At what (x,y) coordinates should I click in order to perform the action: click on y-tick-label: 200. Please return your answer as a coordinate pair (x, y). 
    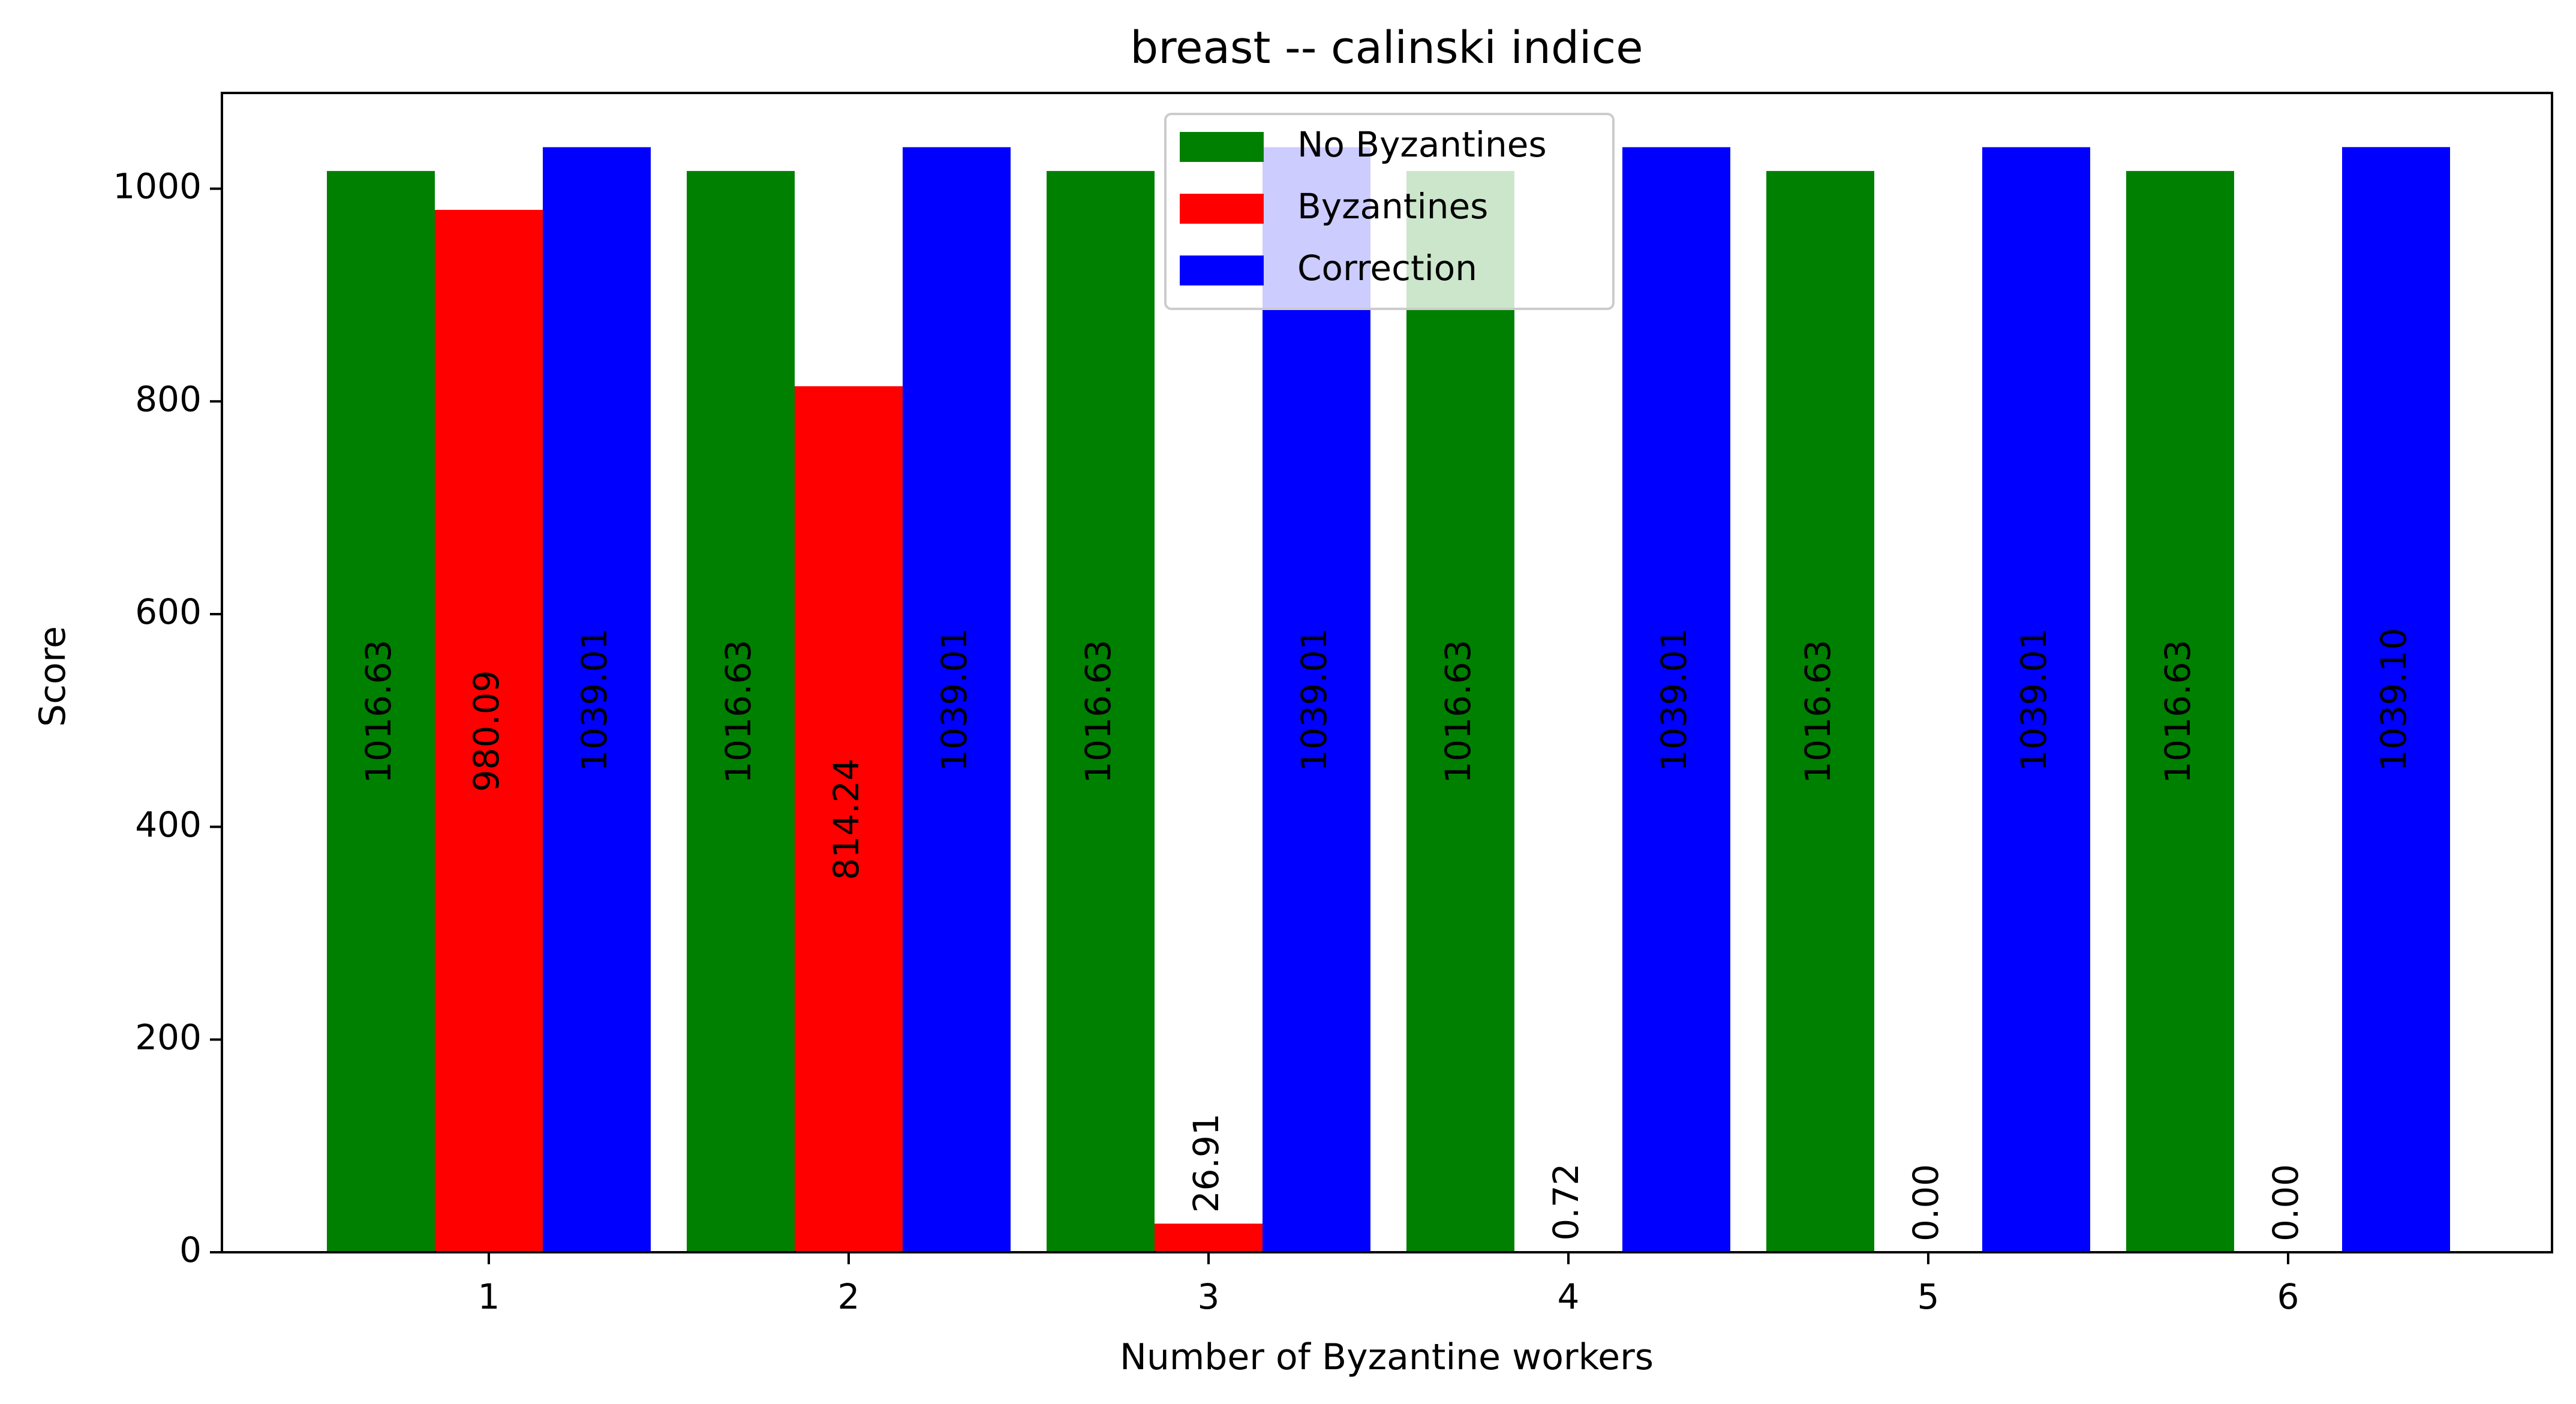
    Looking at the image, I should click on (169, 1037).